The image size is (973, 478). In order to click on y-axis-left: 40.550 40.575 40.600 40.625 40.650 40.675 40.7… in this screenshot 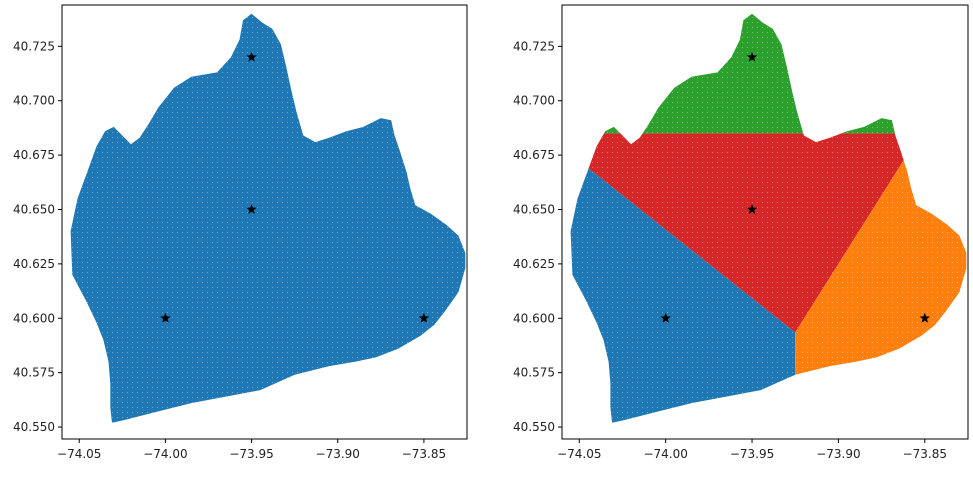, I will do `click(37, 236)`.